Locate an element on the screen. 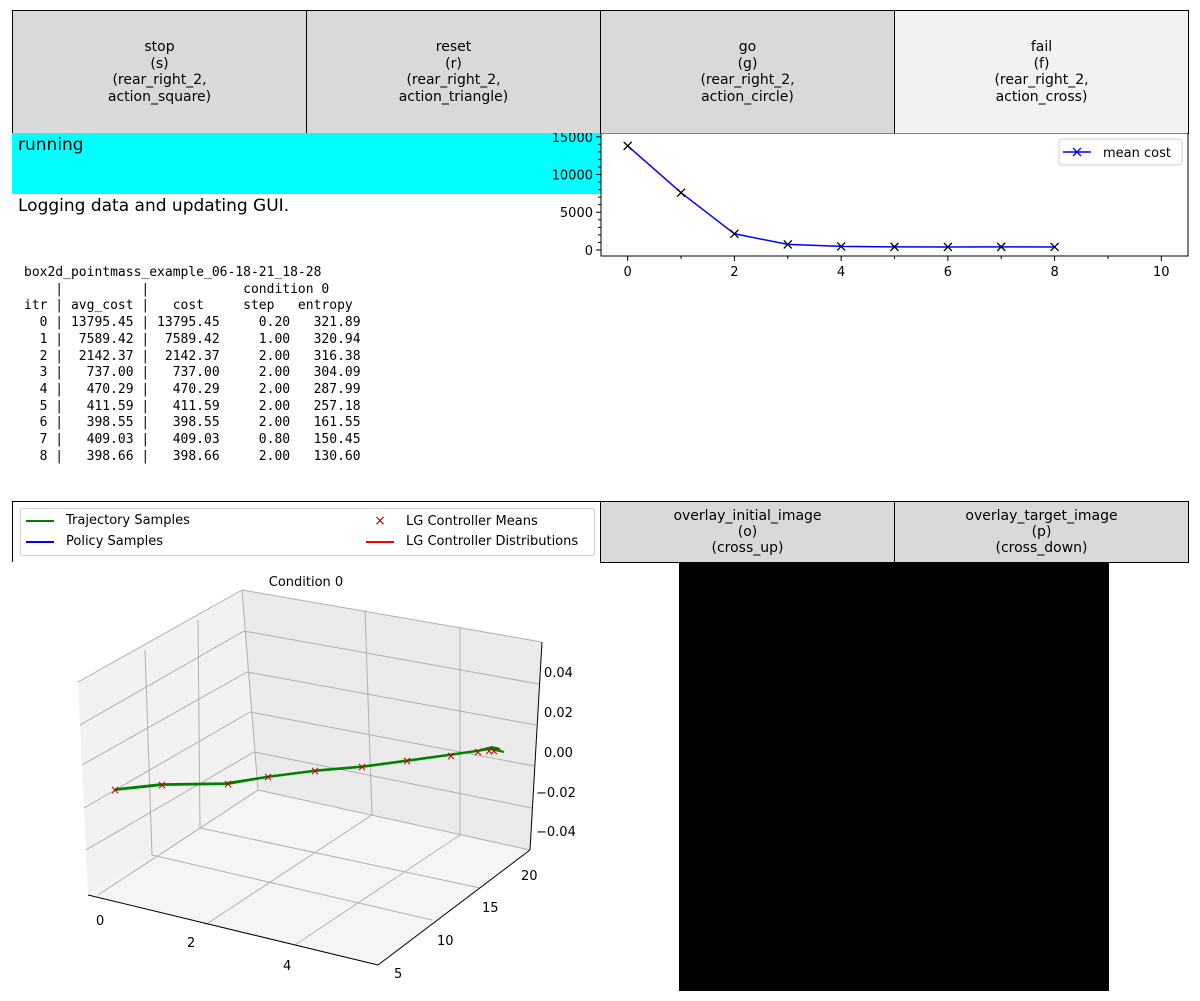 This screenshot has height=1001, width=1200. z-tick-label: −0.02 is located at coordinates (556, 793).